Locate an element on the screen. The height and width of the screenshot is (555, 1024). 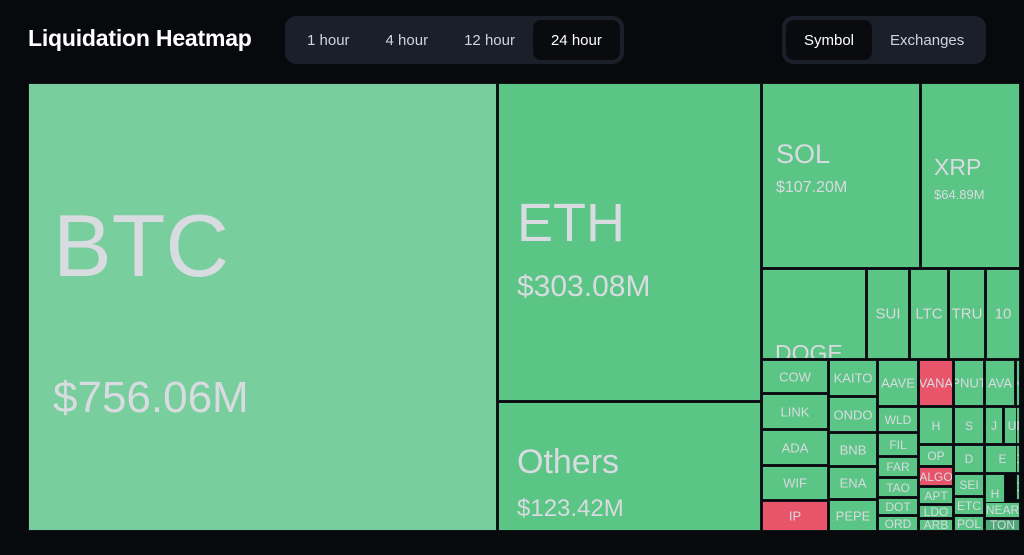
treemap-tile-tao: TAO is located at coordinates (898, 487).